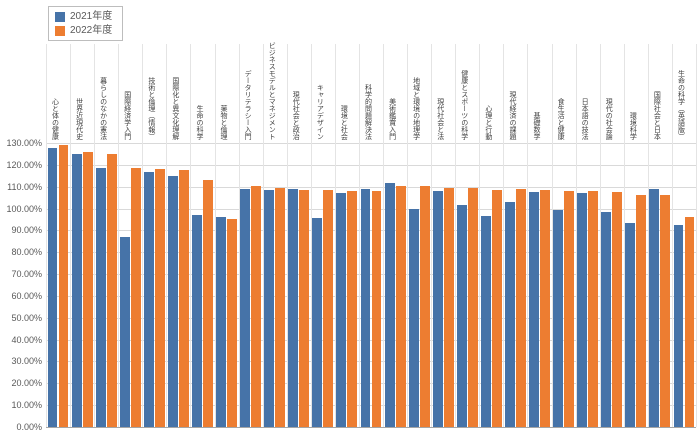 The image size is (700, 442). Describe the element at coordinates (26, 230) in the screenshot. I see `y-tick-label: 90.00%` at that location.